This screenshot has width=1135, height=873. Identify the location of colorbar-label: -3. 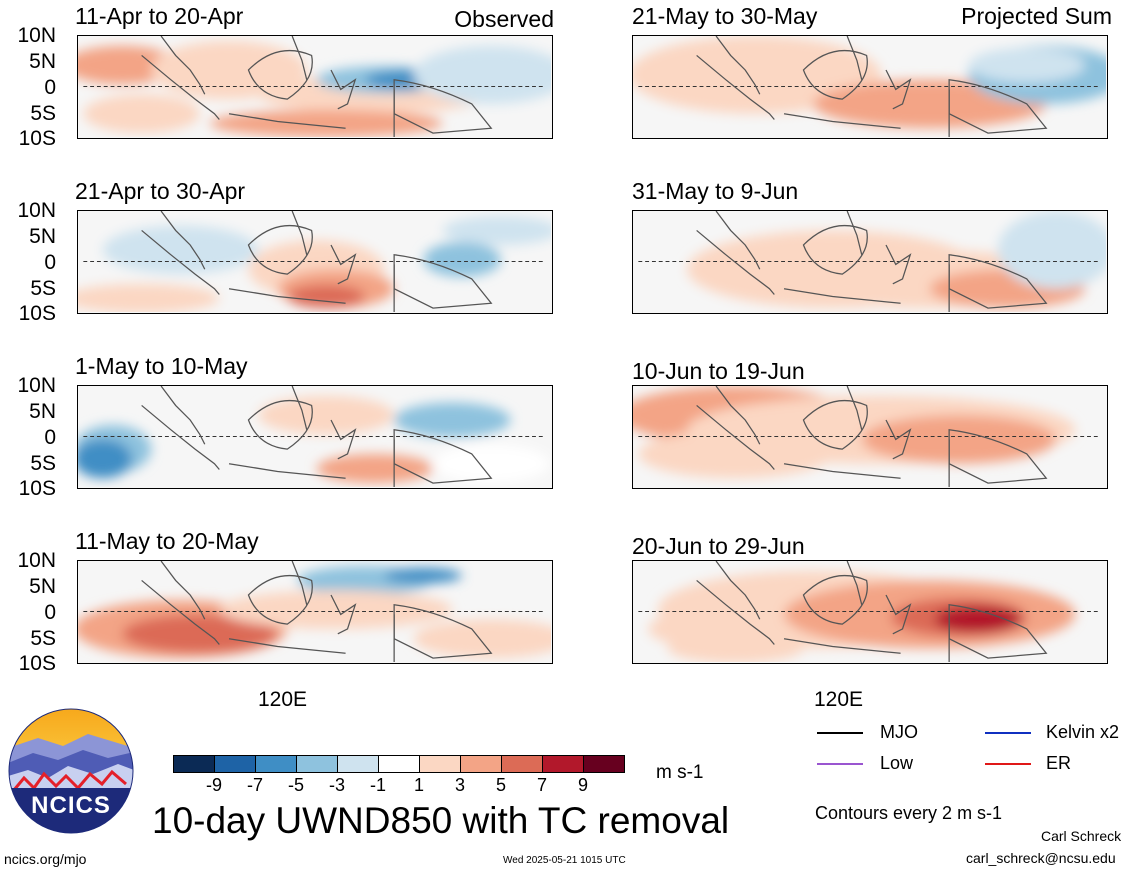
(336, 785).